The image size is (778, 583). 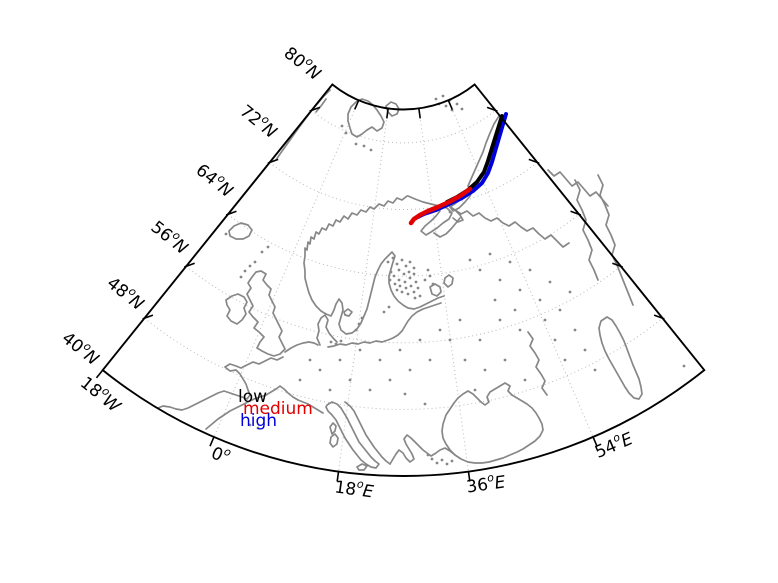 What do you see at coordinates (537, 363) in the screenshot?
I see `coastline-volga-river` at bounding box center [537, 363].